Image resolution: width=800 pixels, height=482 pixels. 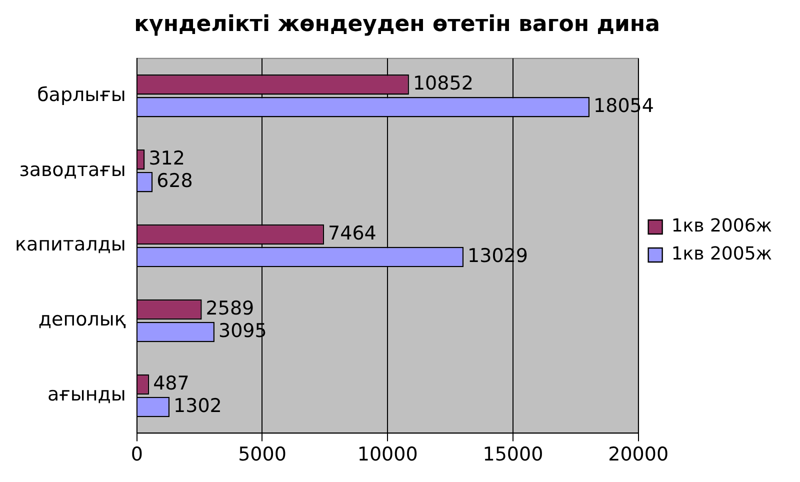 What do you see at coordinates (171, 383) in the screenshot?
I see `data-label: 487` at bounding box center [171, 383].